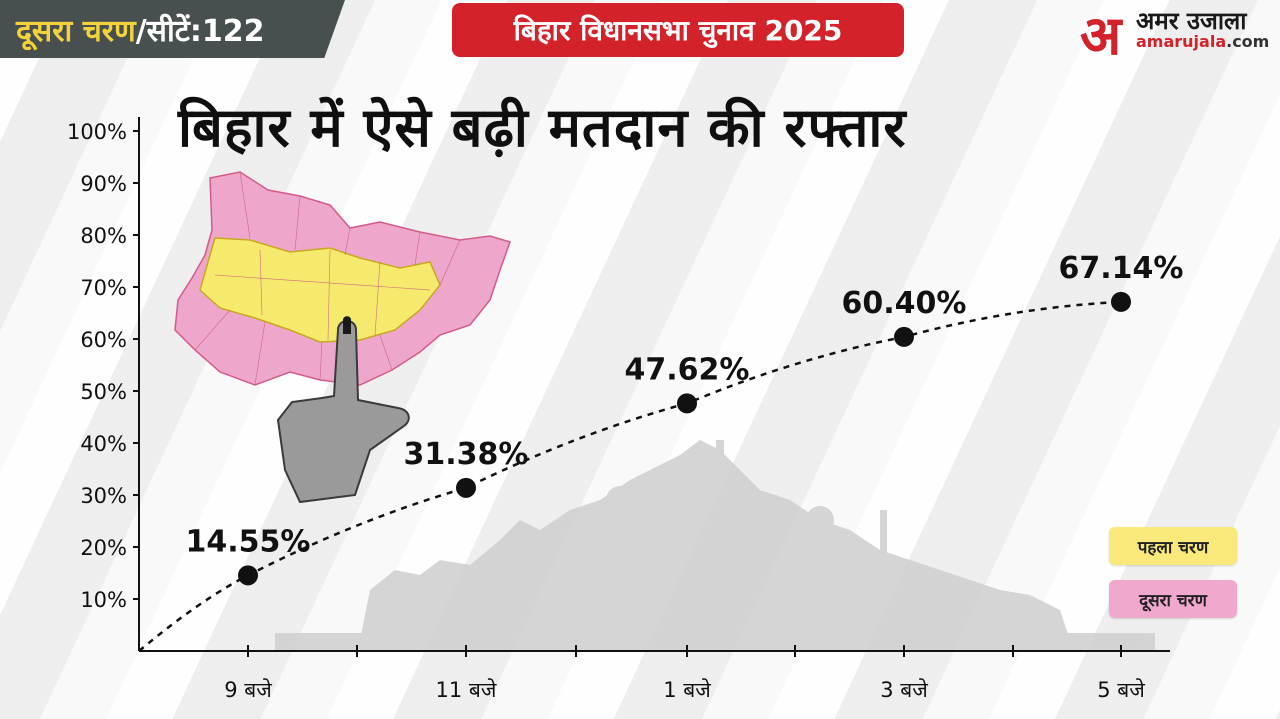  I want to click on logo-name: अमर उजाला, so click(1191, 21).